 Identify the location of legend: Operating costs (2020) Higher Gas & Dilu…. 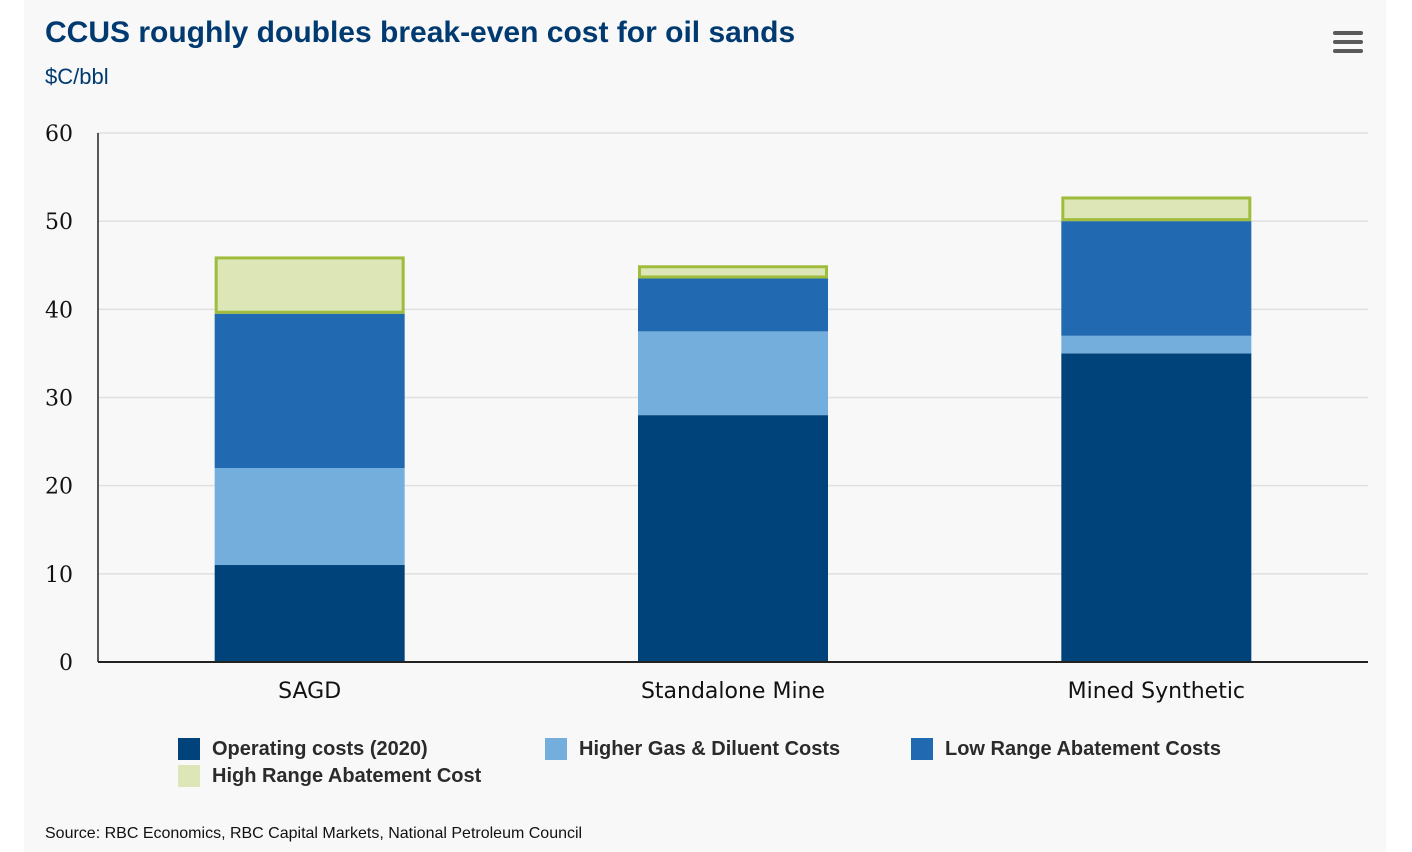
(738, 766).